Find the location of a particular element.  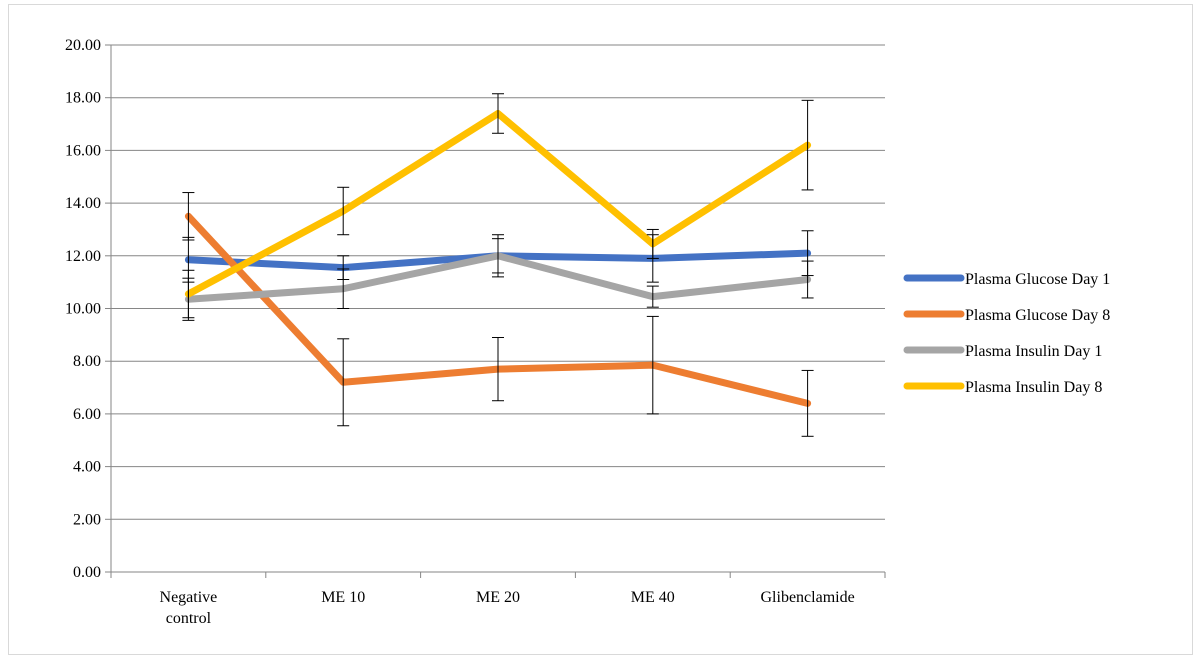

x-tick-label: Glibenclamide is located at coordinates (808, 597).